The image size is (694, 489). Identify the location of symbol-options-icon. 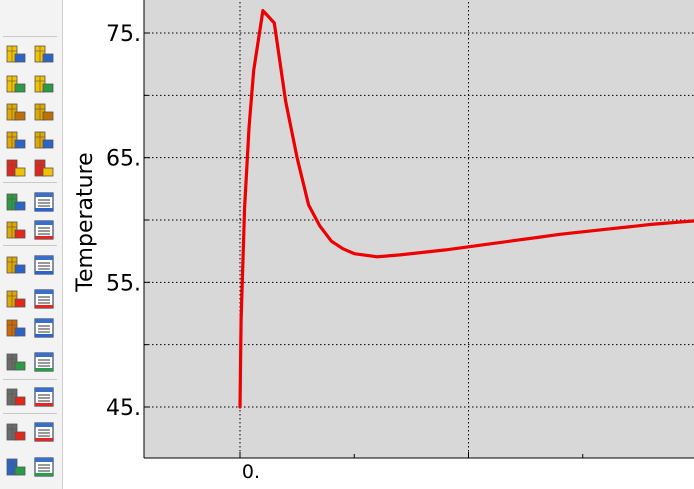
(44, 140).